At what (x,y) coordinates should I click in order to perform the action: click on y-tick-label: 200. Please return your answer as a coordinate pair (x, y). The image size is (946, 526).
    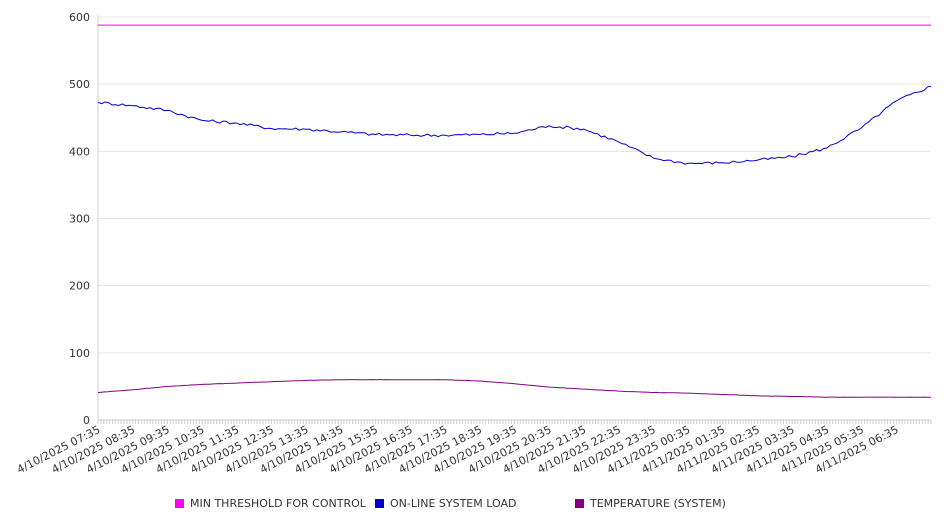
    Looking at the image, I should click on (79, 286).